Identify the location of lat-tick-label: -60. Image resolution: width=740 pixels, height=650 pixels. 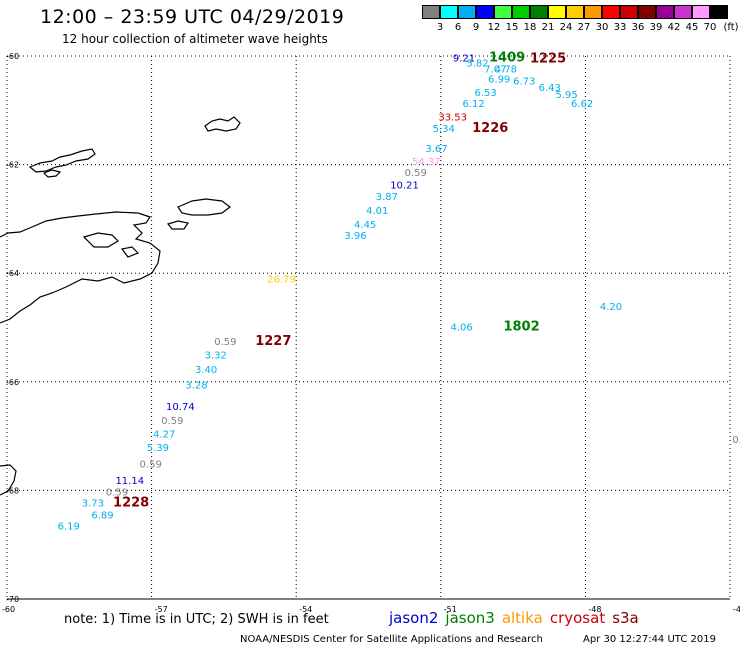
(12, 56).